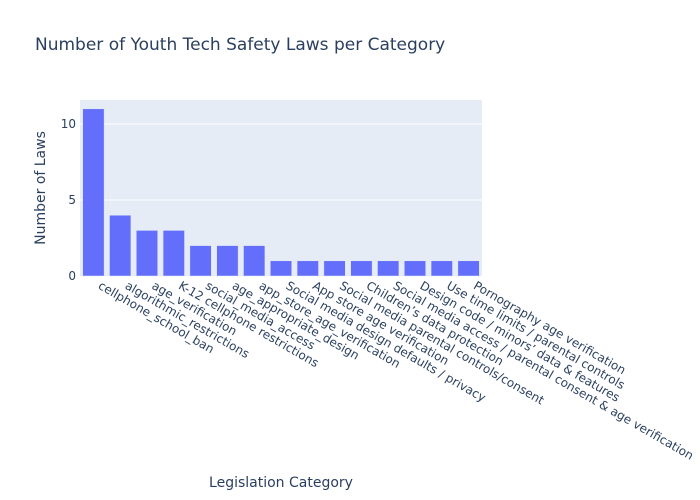  I want to click on y-tick-label: 0, so click(72, 276).